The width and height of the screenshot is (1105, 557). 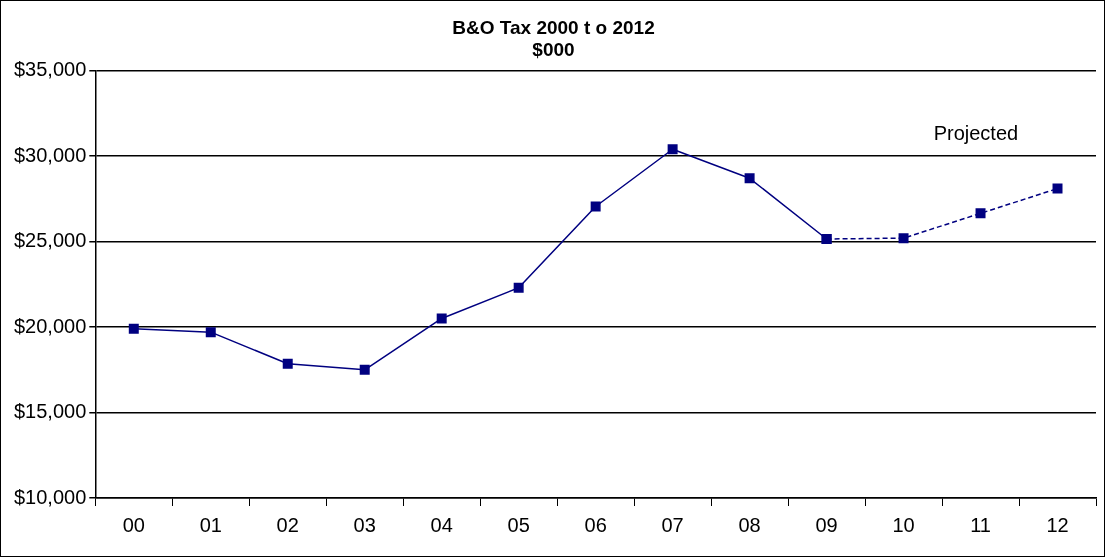 What do you see at coordinates (50, 411) in the screenshot?
I see `y-tick-label: $15,000` at bounding box center [50, 411].